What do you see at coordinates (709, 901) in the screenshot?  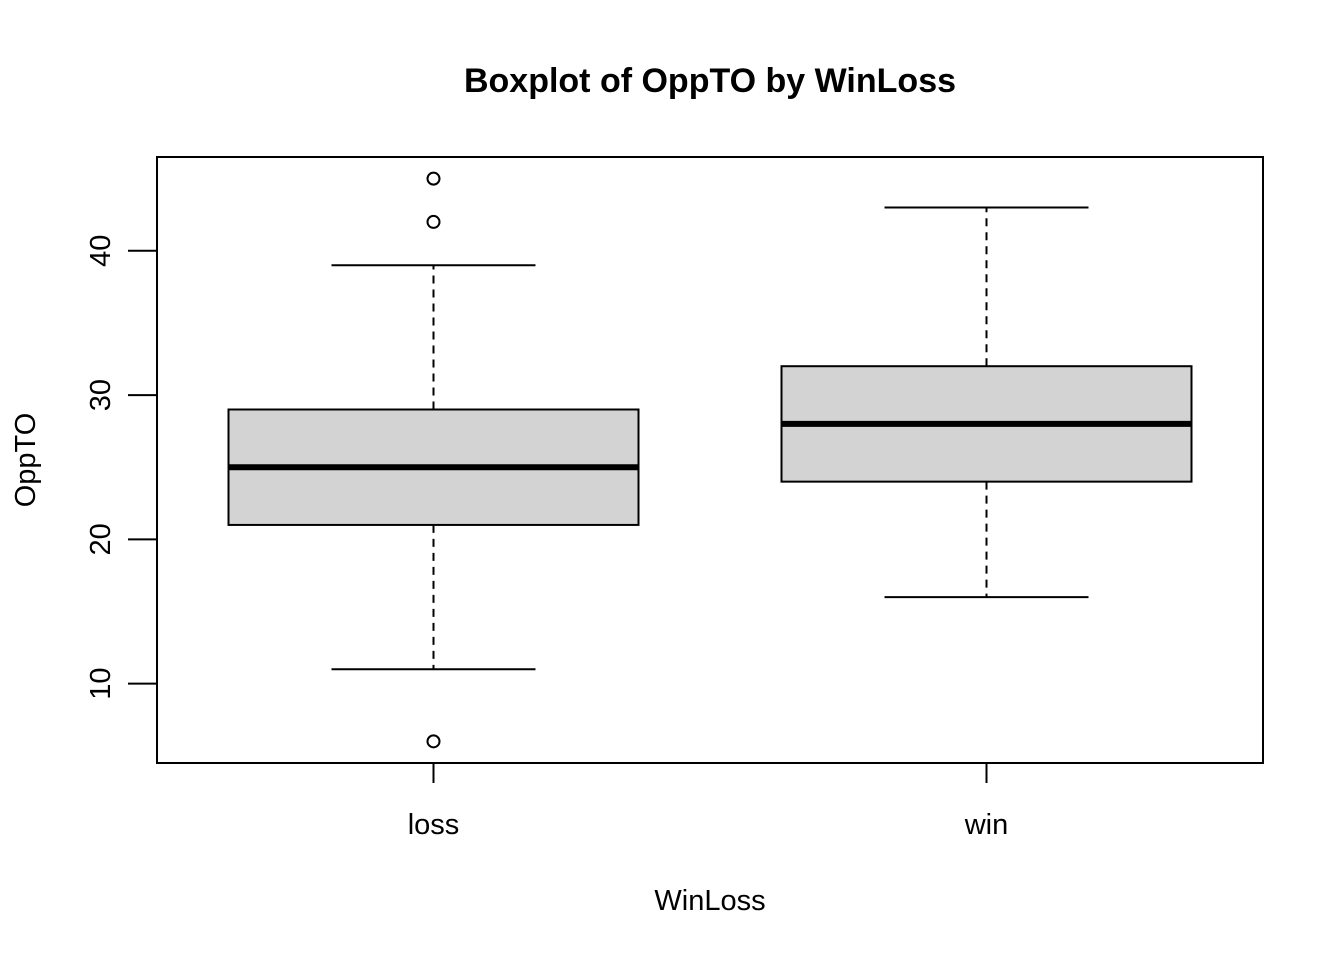 I see `x-axis-label: WinLoss` at bounding box center [709, 901].